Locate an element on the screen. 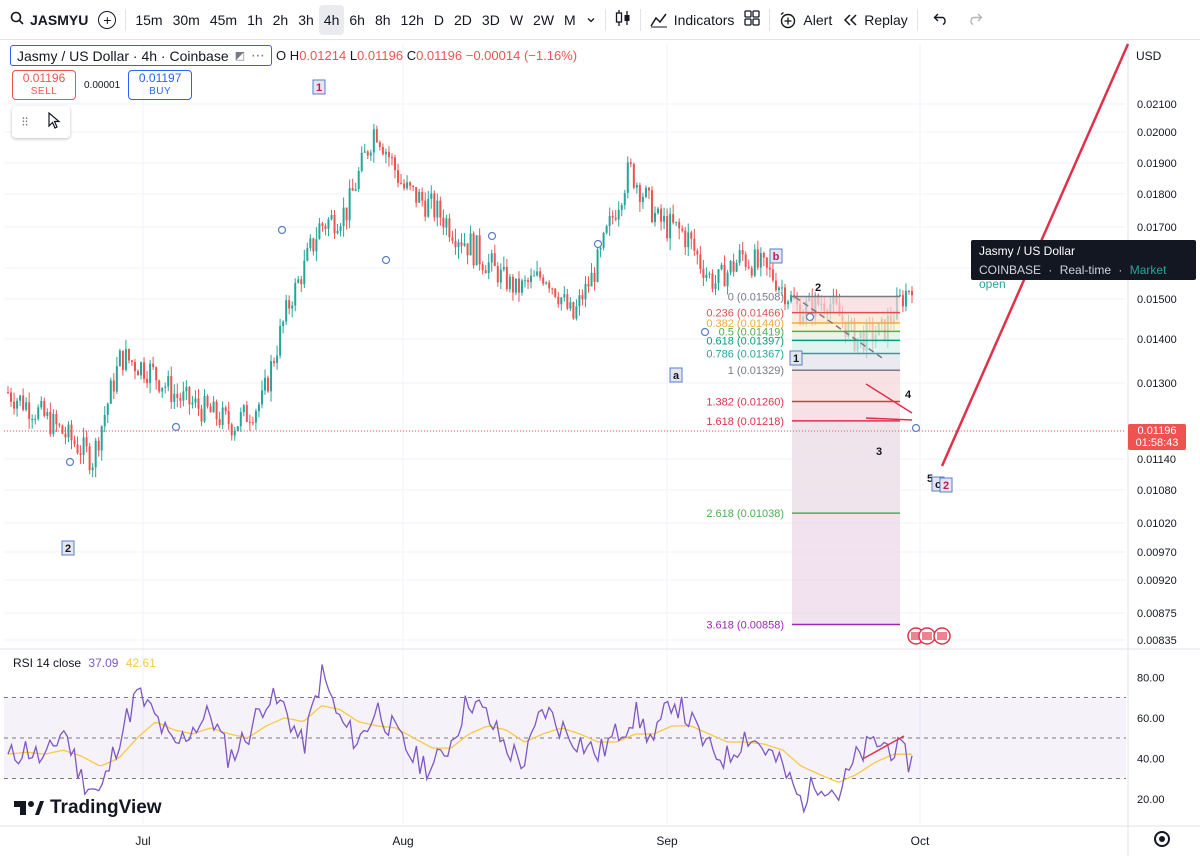 The image size is (1200, 856). flag-icon: ◩ is located at coordinates (240, 56).